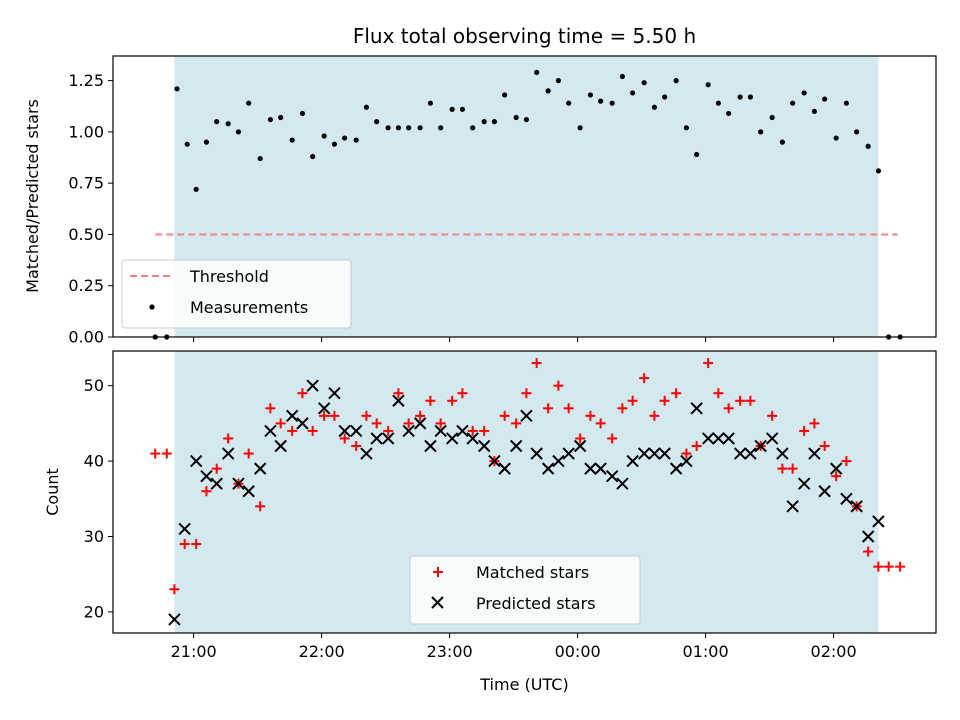 The height and width of the screenshot is (720, 960). What do you see at coordinates (249, 307) in the screenshot?
I see `measurements-legend-label: Measurements` at bounding box center [249, 307].